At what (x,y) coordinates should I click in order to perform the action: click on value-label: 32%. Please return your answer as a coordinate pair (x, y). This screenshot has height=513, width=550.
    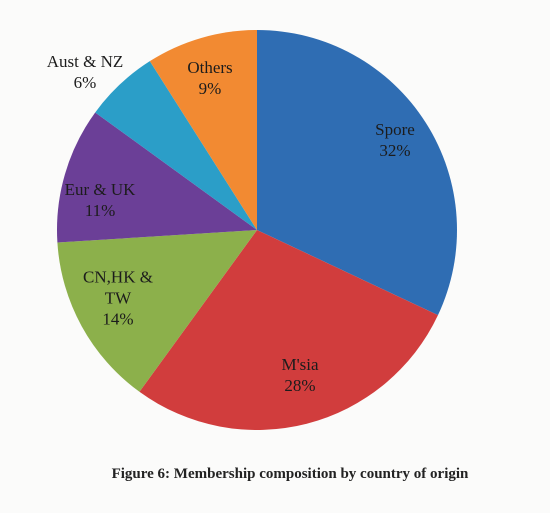
    Looking at the image, I should click on (395, 150).